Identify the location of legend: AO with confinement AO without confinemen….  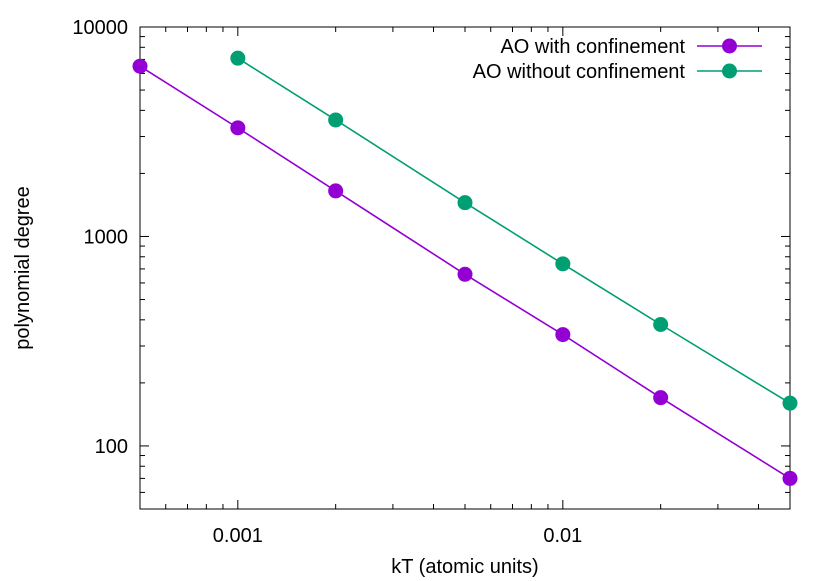
(617, 59).